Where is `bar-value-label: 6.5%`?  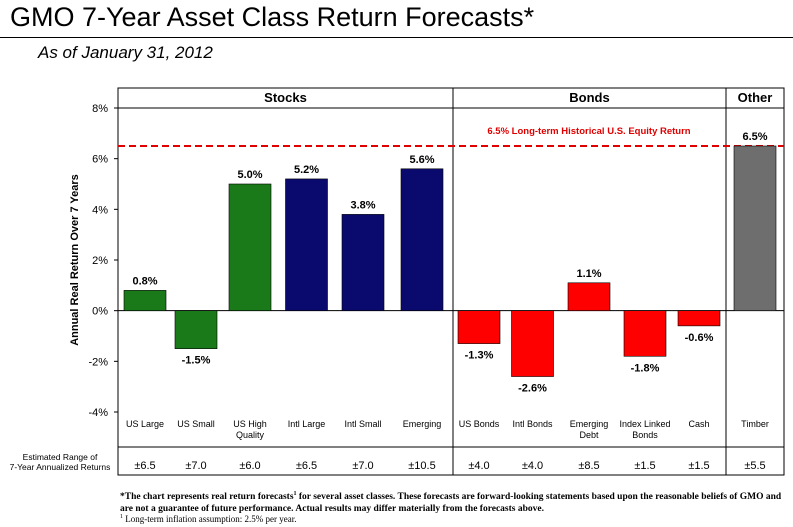 bar-value-label: 6.5% is located at coordinates (754, 137).